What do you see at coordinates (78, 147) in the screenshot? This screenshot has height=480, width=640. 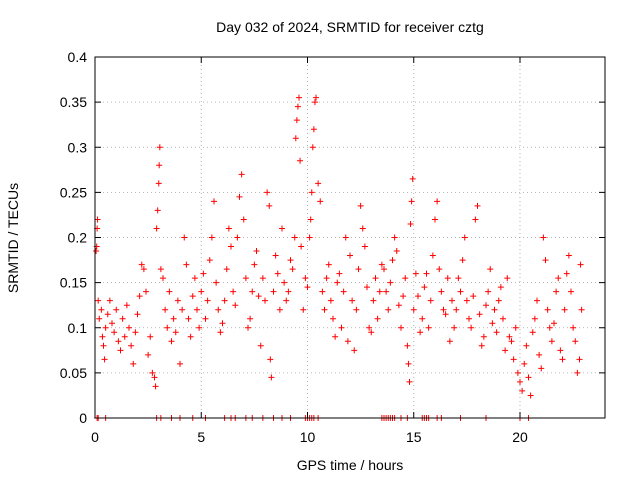 I see `y-tick-label: 0.3` at bounding box center [78, 147].